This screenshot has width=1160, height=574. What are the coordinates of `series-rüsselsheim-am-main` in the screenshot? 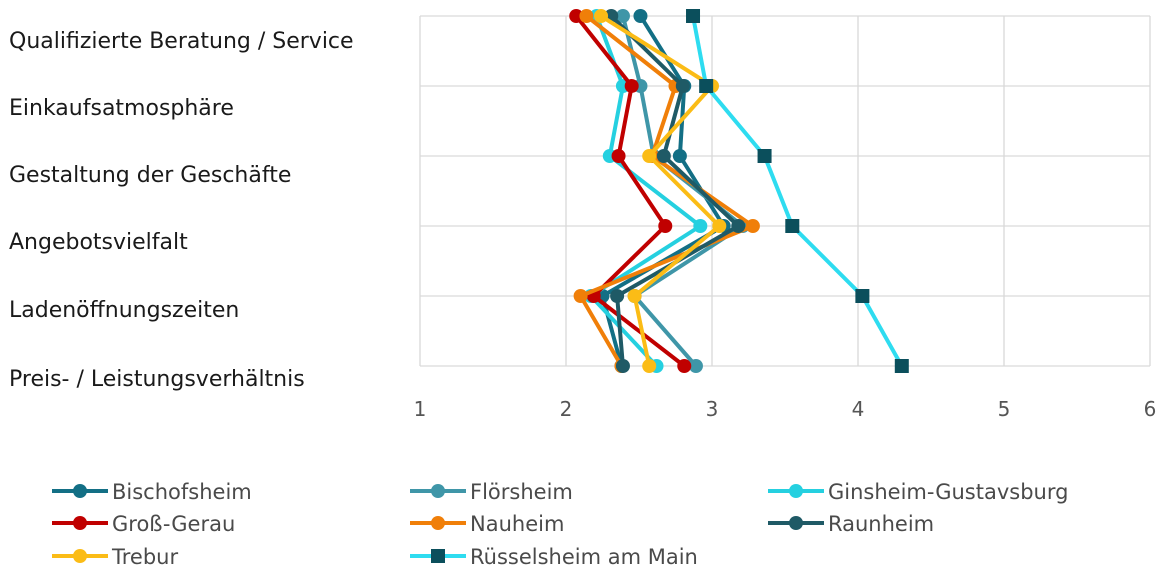 It's located at (797, 191).